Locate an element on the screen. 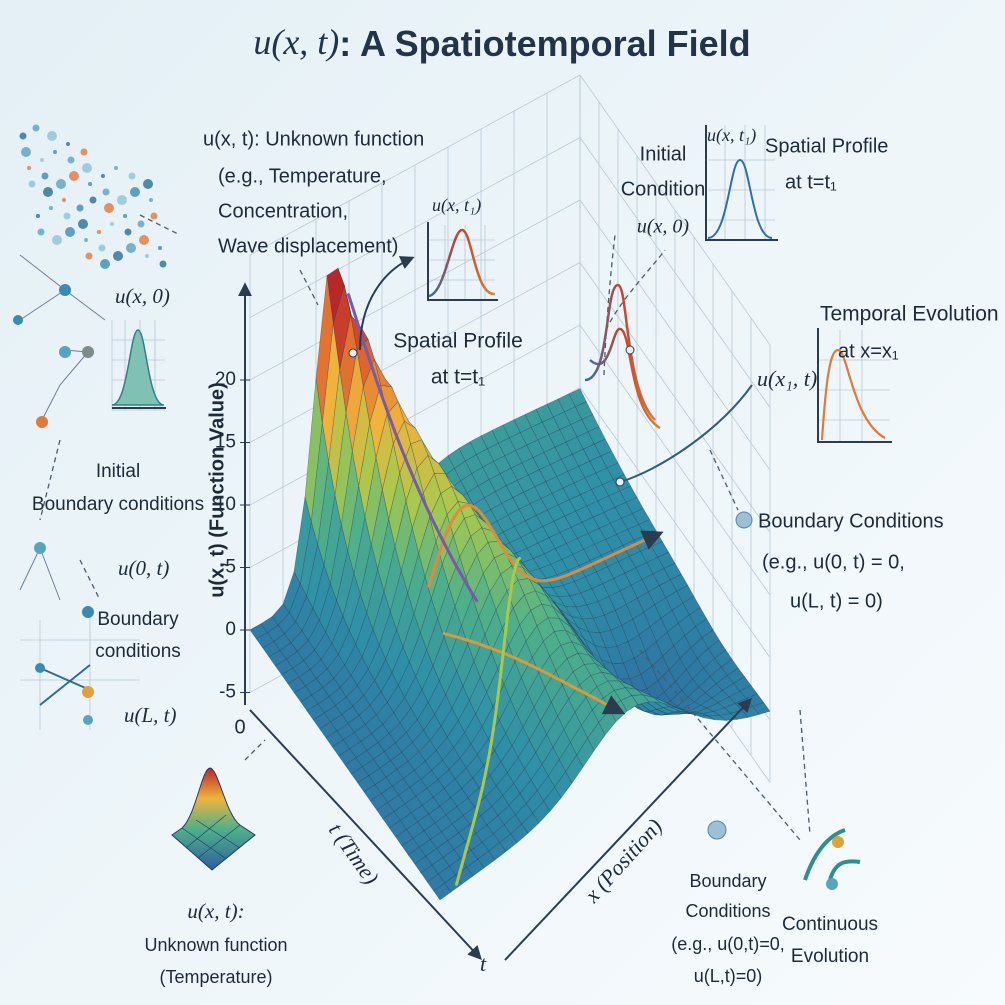 The height and width of the screenshot is (1005, 1005). annotation: Unknown function is located at coordinates (215, 945).